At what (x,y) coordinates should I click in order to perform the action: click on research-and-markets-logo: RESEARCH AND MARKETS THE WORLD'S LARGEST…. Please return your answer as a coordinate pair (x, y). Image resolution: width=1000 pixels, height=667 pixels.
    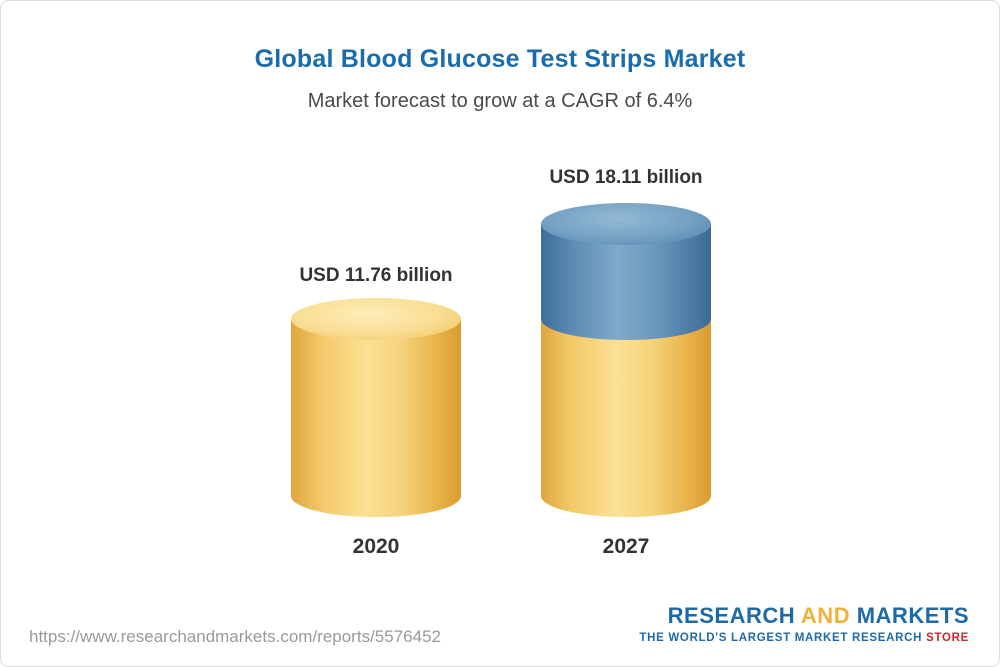
    Looking at the image, I should click on (804, 623).